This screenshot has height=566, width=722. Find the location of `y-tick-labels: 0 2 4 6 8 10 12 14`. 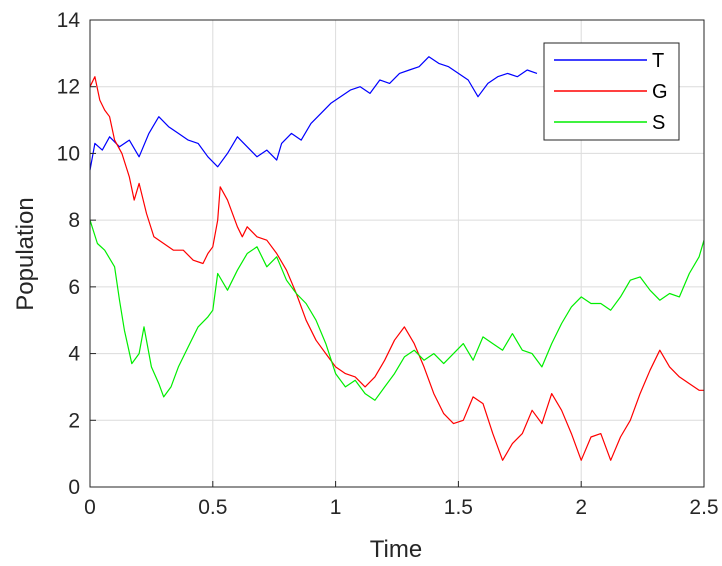

y-tick-labels: 0 2 4 6 8 10 12 14 is located at coordinates (76, 254).